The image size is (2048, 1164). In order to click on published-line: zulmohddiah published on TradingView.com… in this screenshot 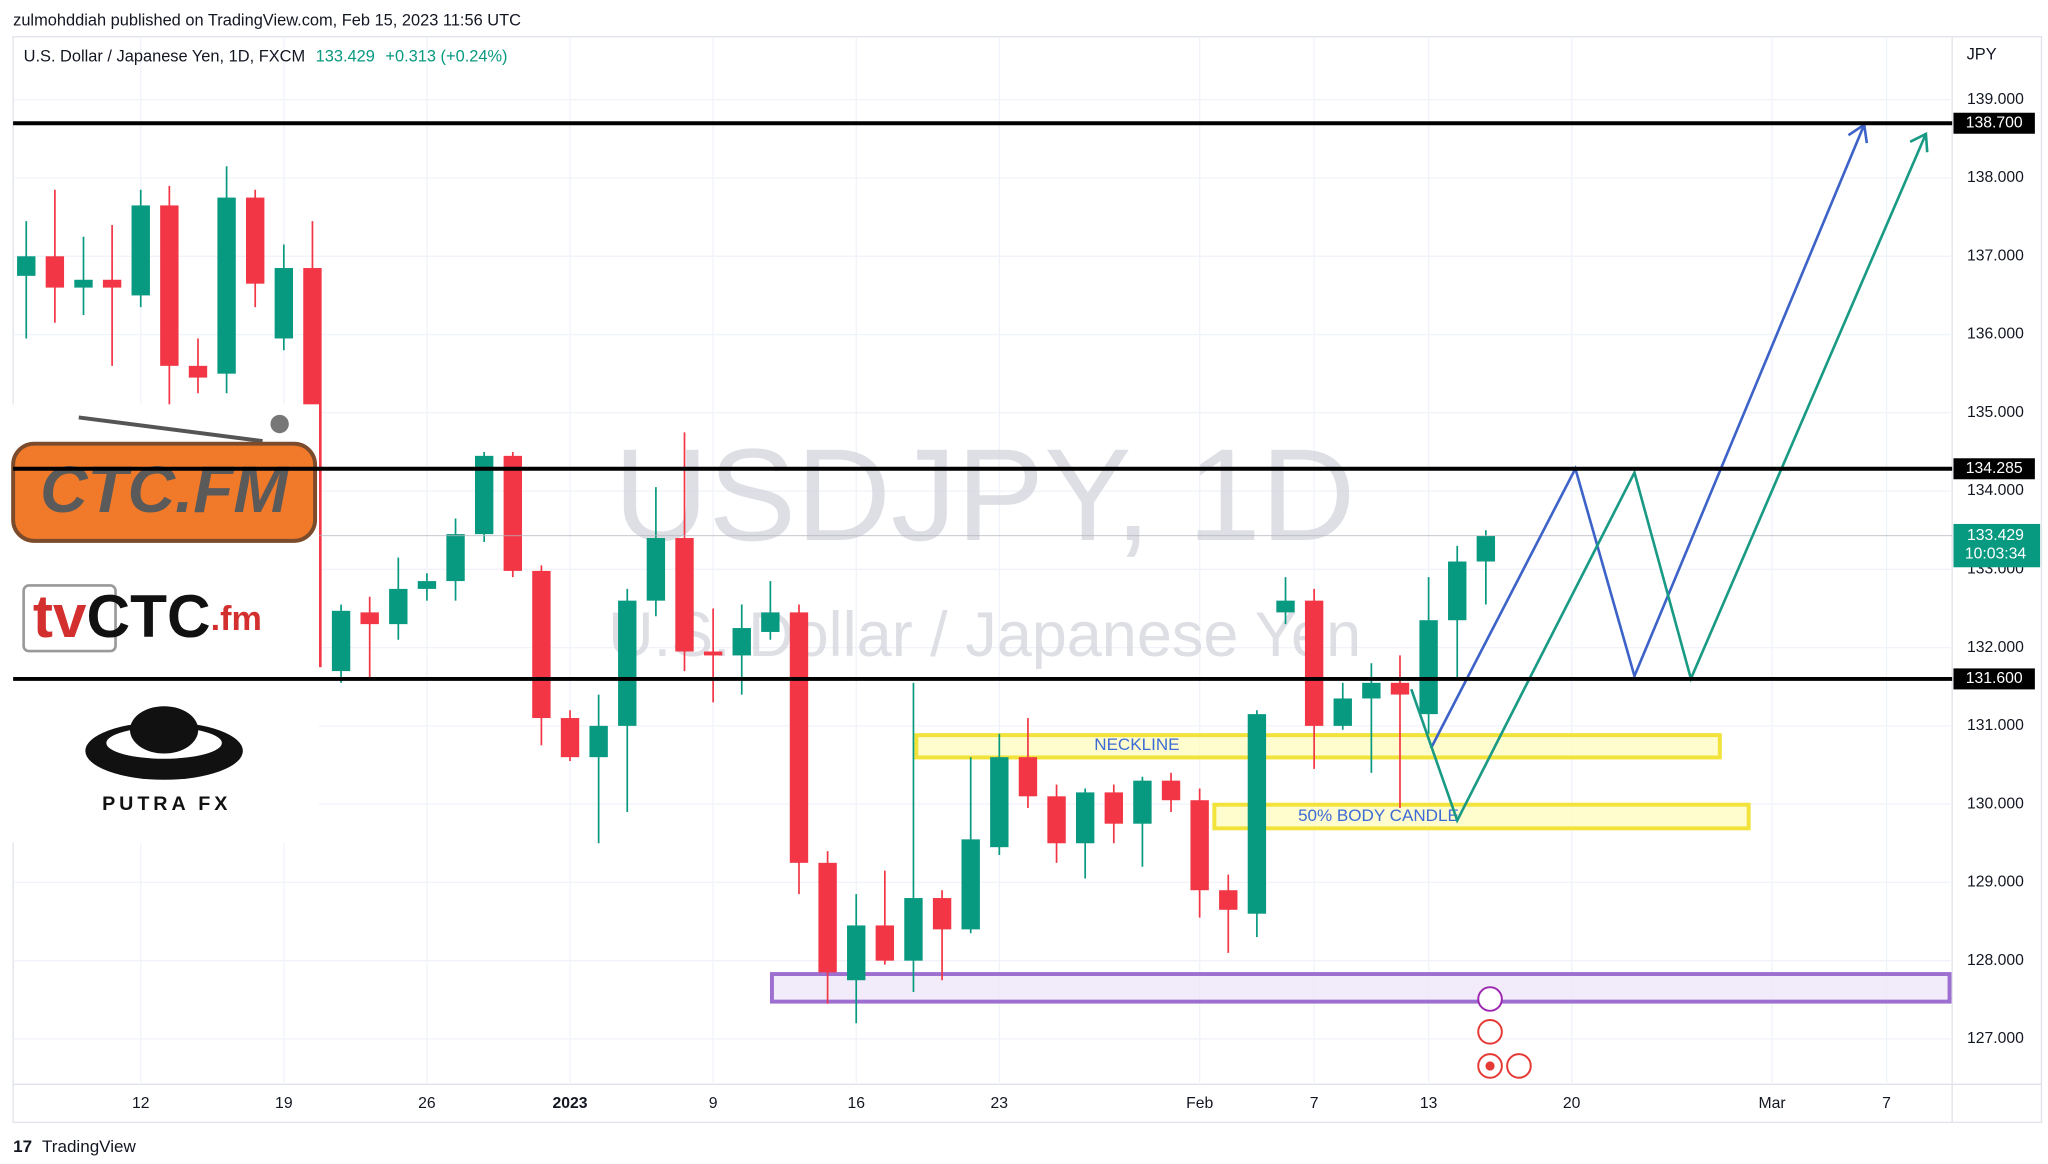, I will do `click(267, 20)`.